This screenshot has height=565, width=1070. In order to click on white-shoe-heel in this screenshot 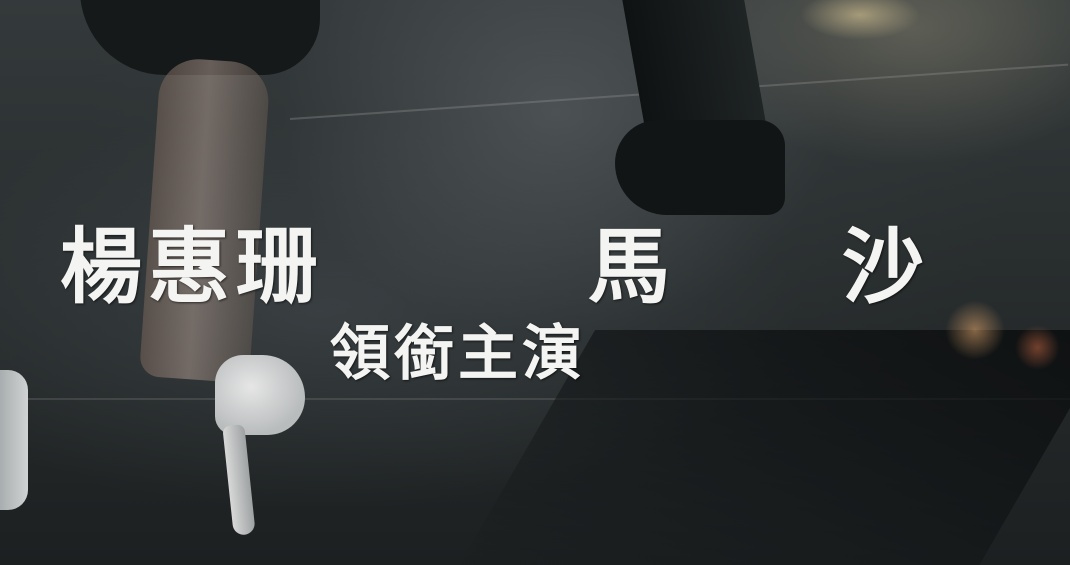, I will do `click(239, 480)`.